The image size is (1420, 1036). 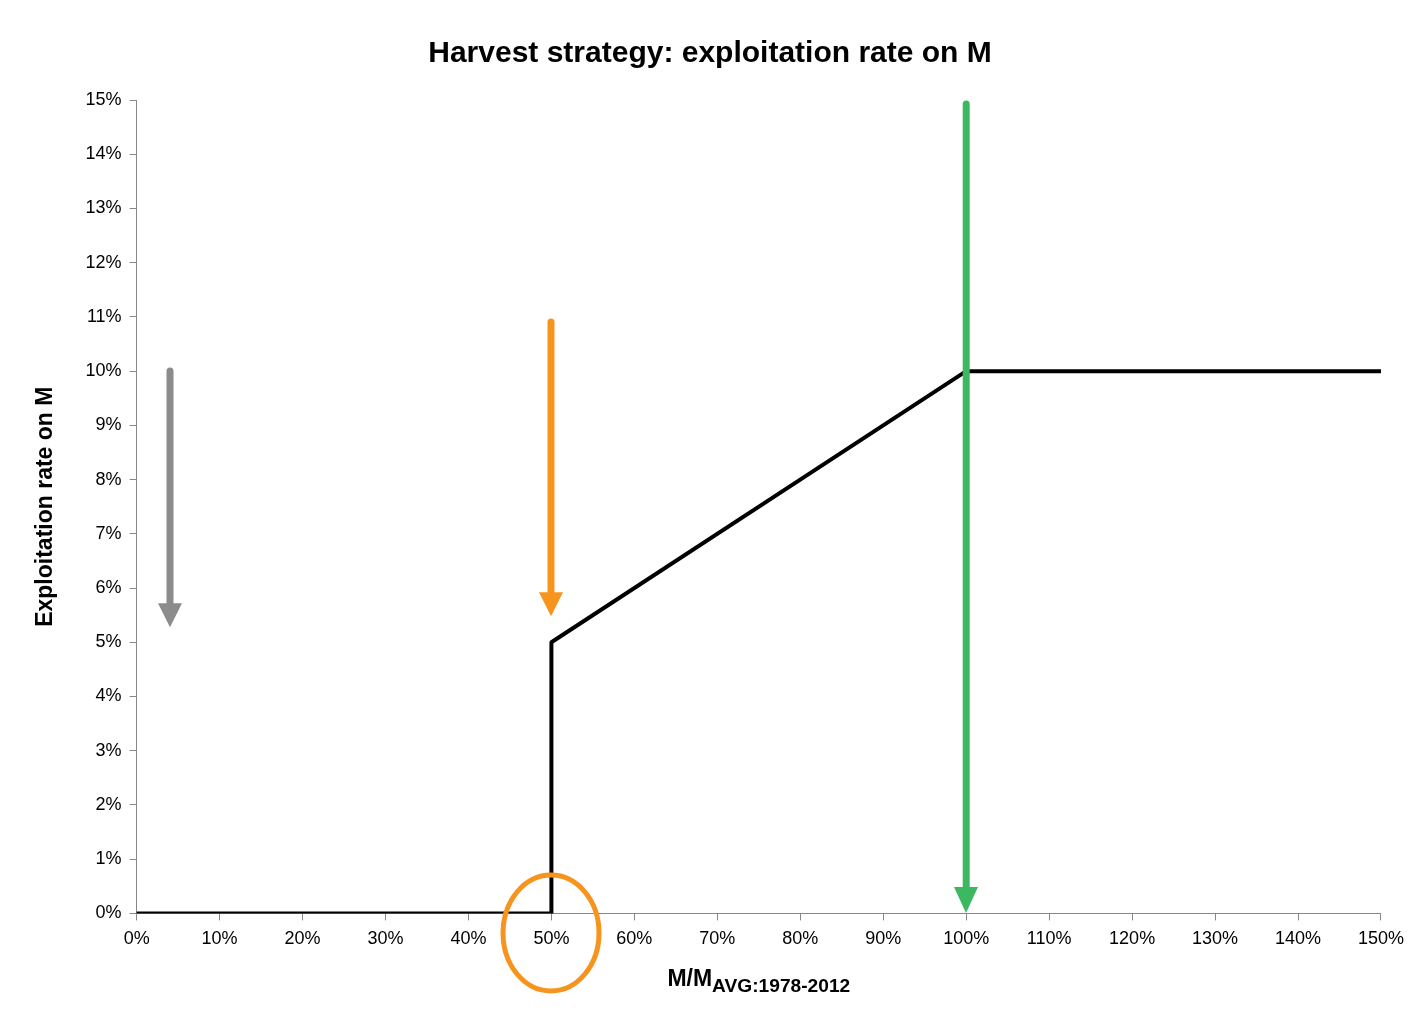 What do you see at coordinates (108, 641) in the screenshot?
I see `y-tick-label: 5%` at bounding box center [108, 641].